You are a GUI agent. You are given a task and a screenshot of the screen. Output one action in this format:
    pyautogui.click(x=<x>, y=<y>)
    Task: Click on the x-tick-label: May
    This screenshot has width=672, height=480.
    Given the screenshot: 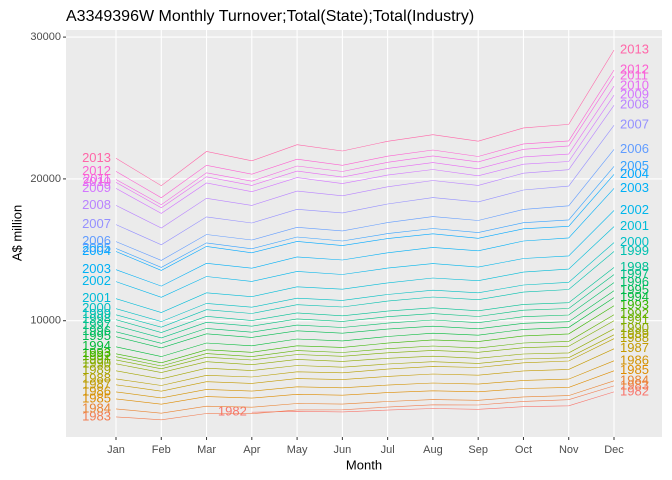 What is the action you would take?
    pyautogui.click(x=297, y=450)
    